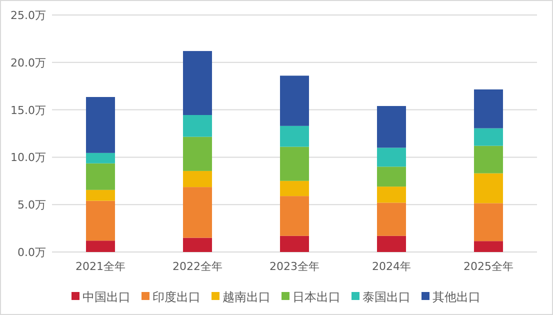 This screenshot has height=315, width=553. I want to click on y-tick-label: 0.0万, so click(32, 252).